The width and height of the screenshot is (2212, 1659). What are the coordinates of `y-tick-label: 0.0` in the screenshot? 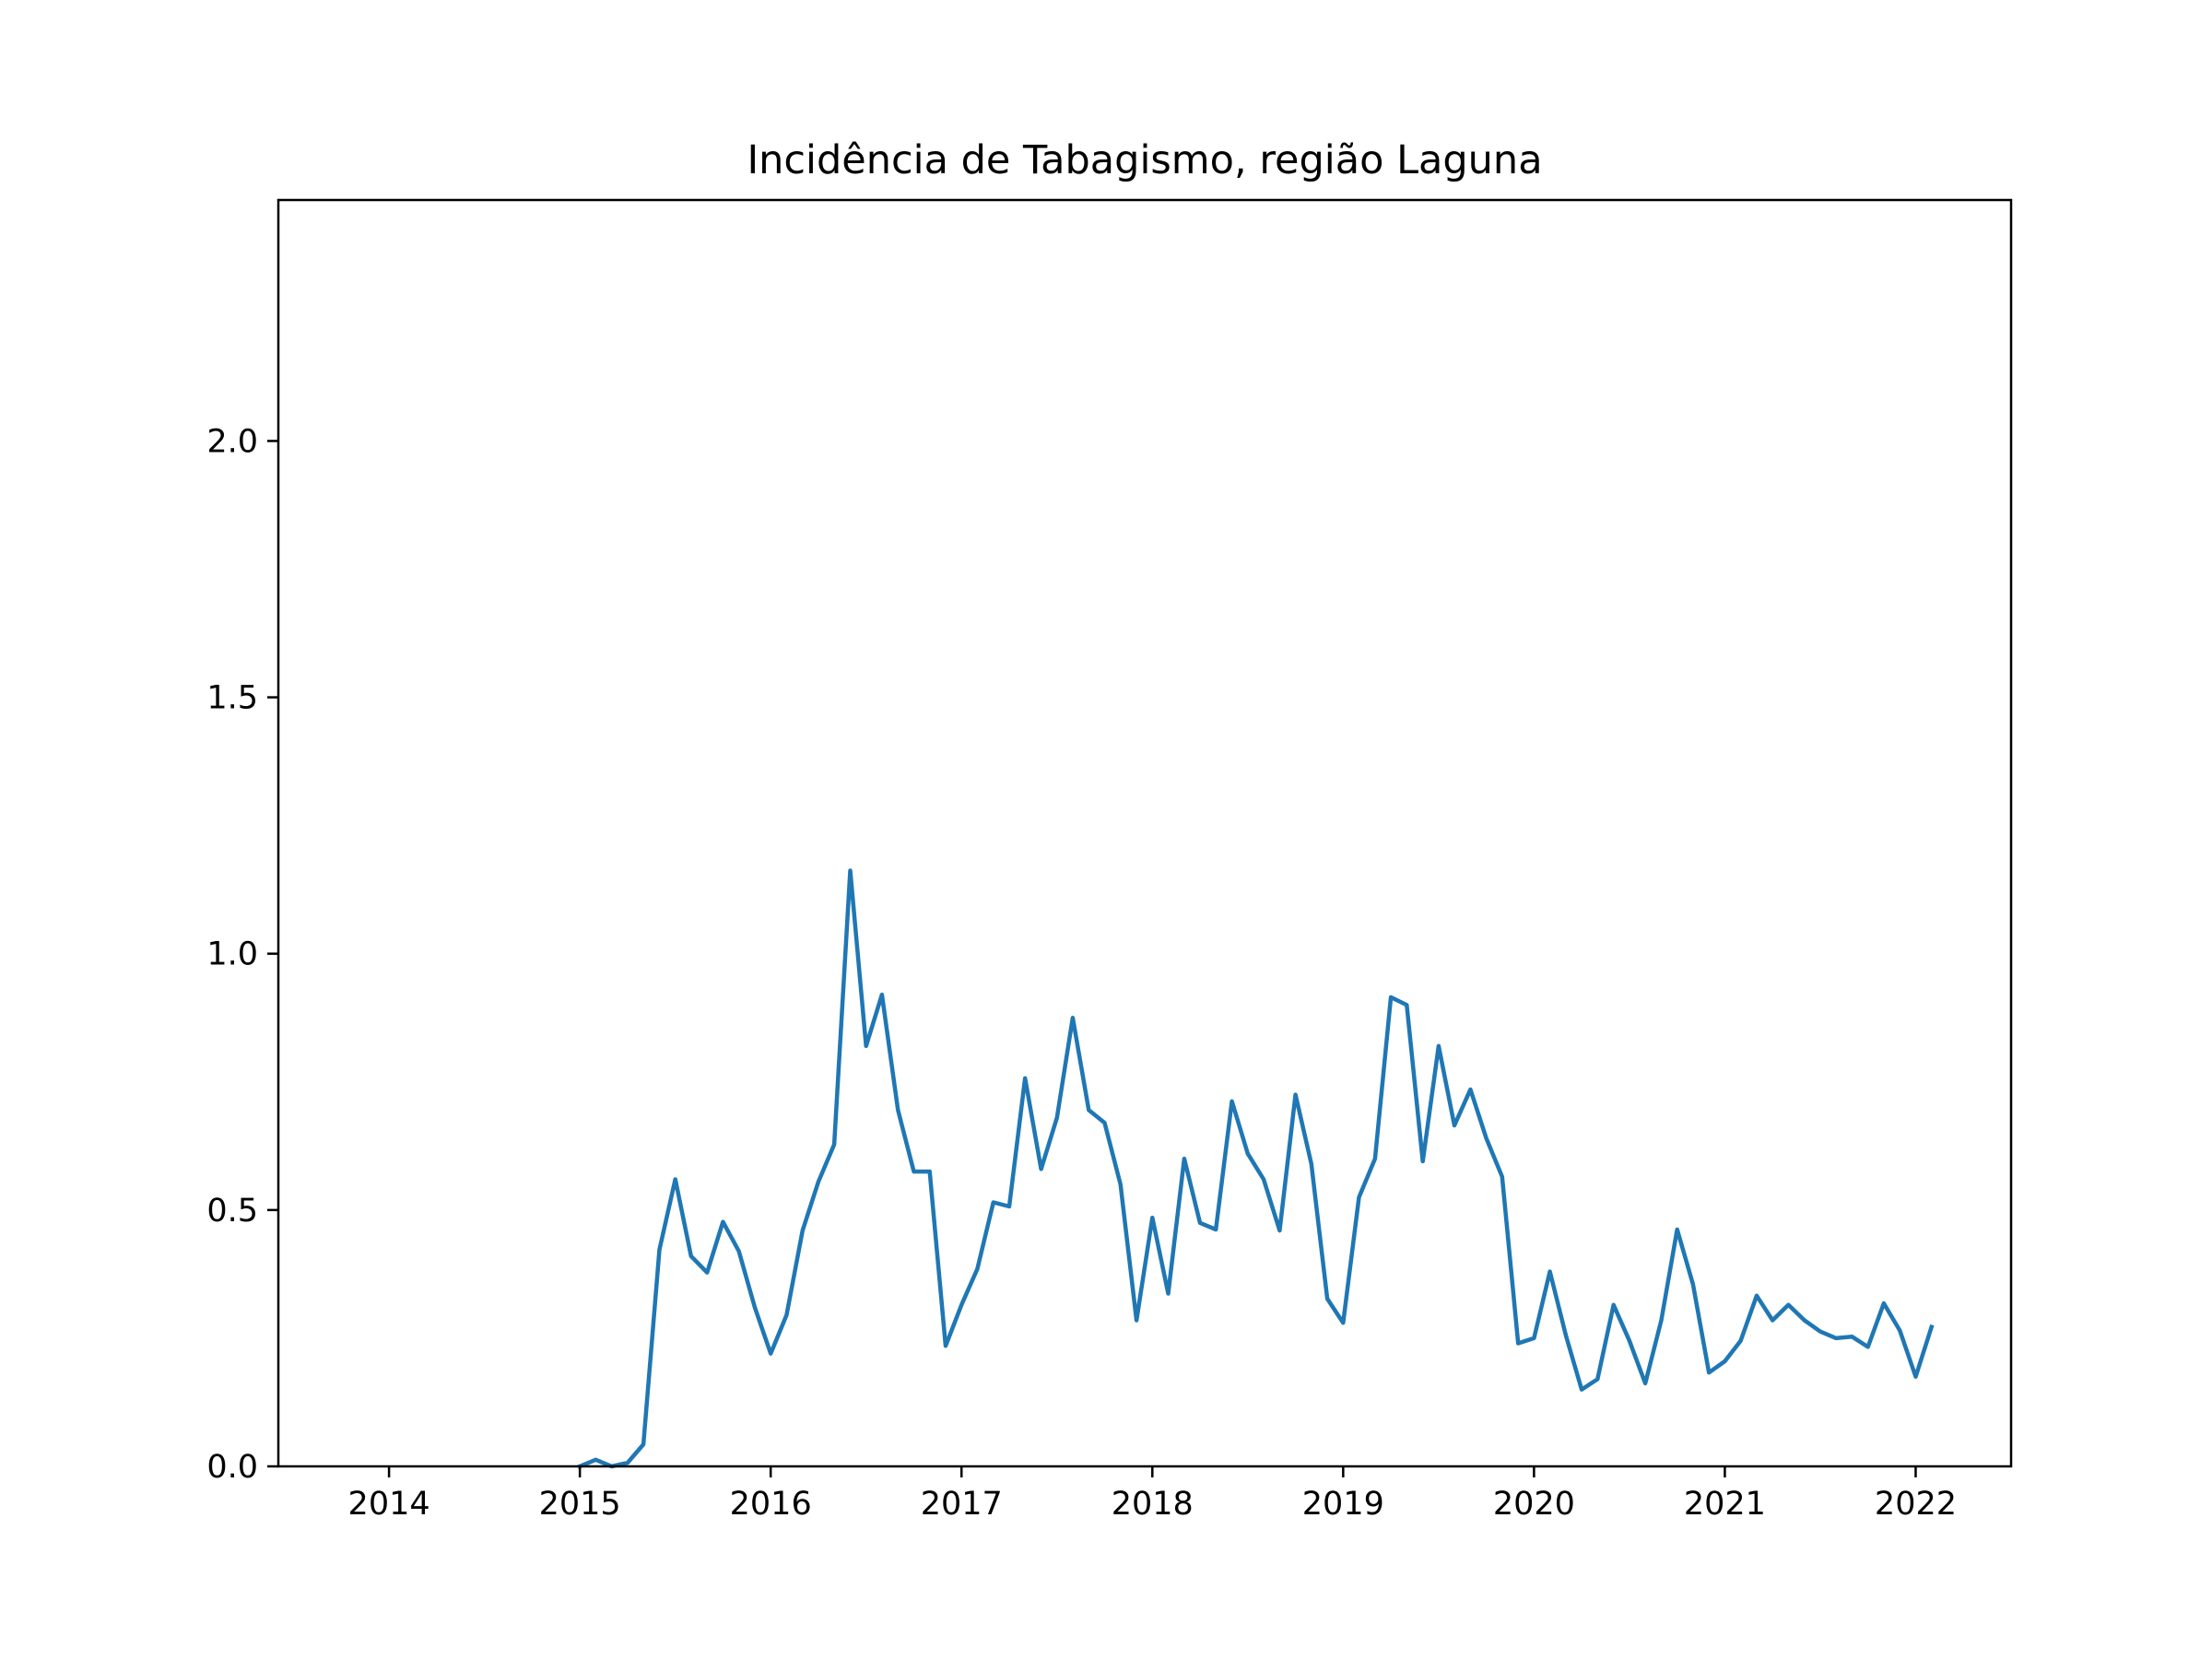 It's located at (232, 1467).